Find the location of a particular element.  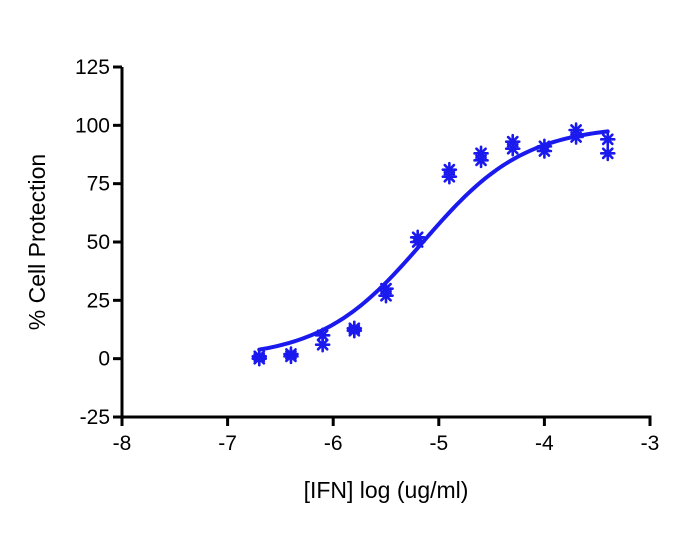

x-axis-title: [IFN] log (ug/ml) is located at coordinates (386, 490).